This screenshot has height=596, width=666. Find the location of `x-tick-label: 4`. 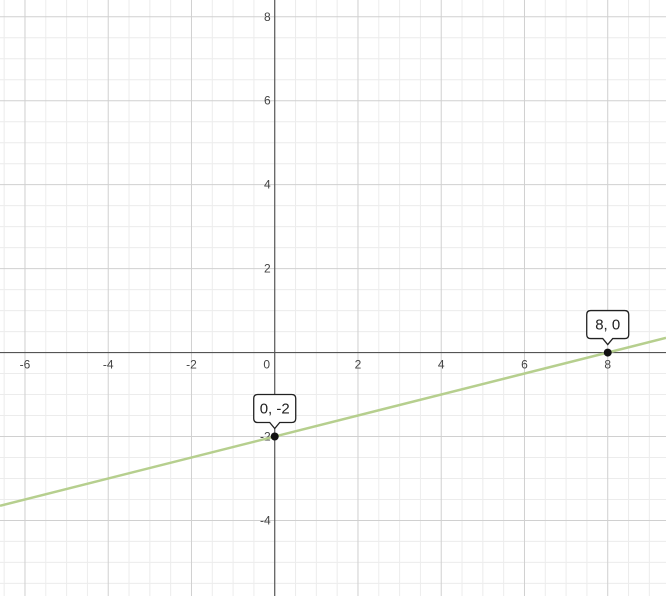

x-tick-label: 4 is located at coordinates (441, 365).